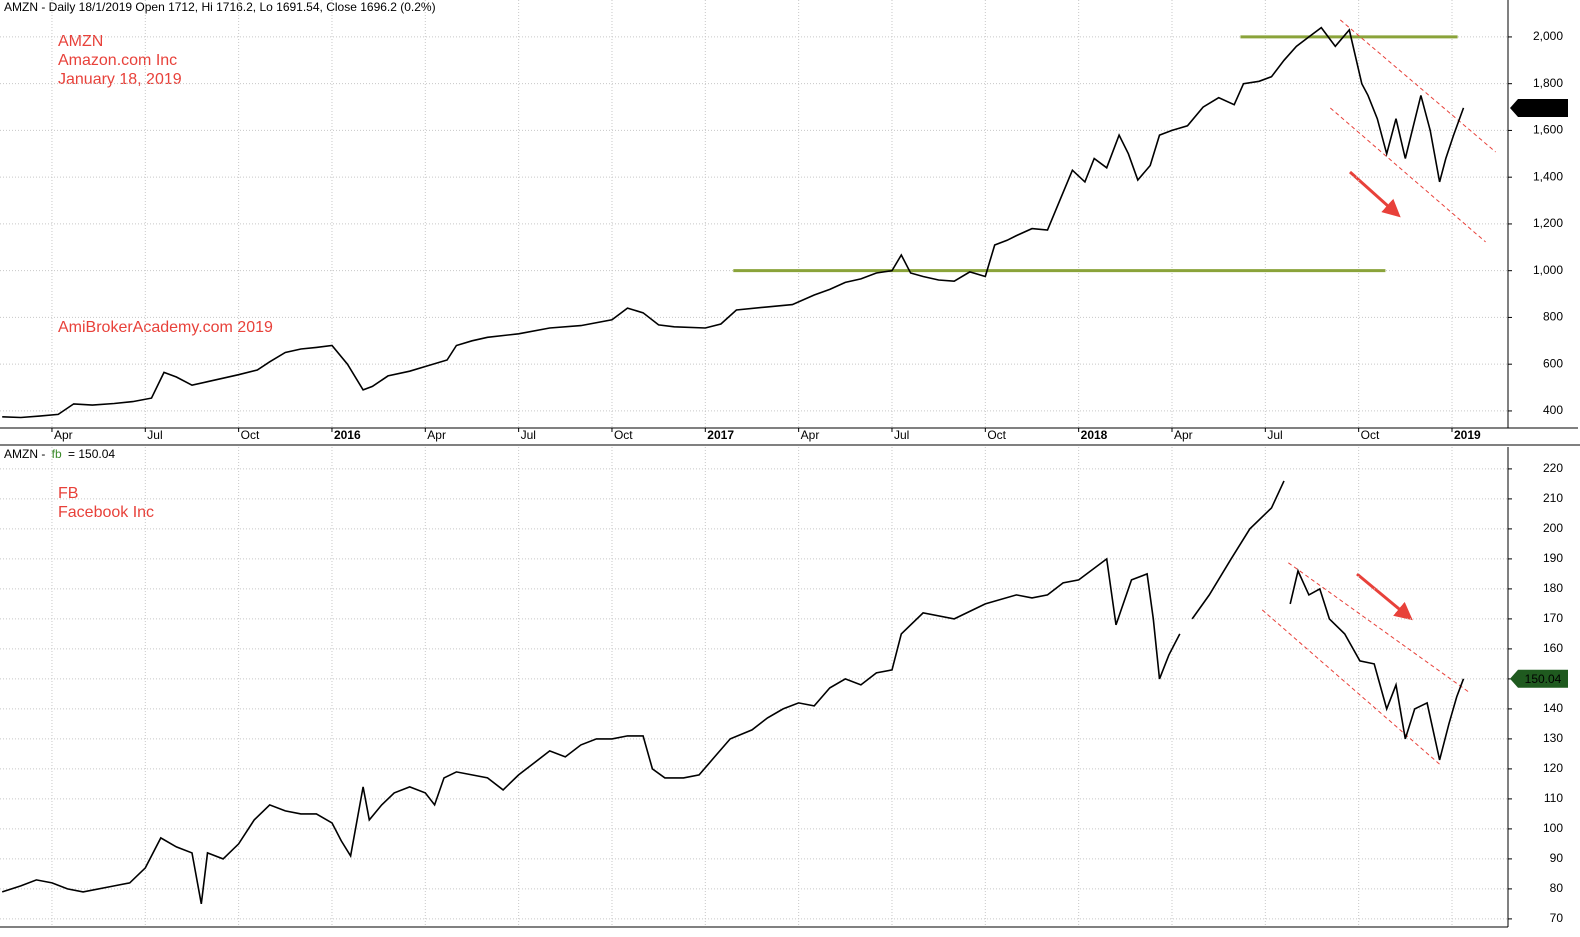 The width and height of the screenshot is (1580, 937). What do you see at coordinates (1553, 528) in the screenshot?
I see `y-tick-label: 200` at bounding box center [1553, 528].